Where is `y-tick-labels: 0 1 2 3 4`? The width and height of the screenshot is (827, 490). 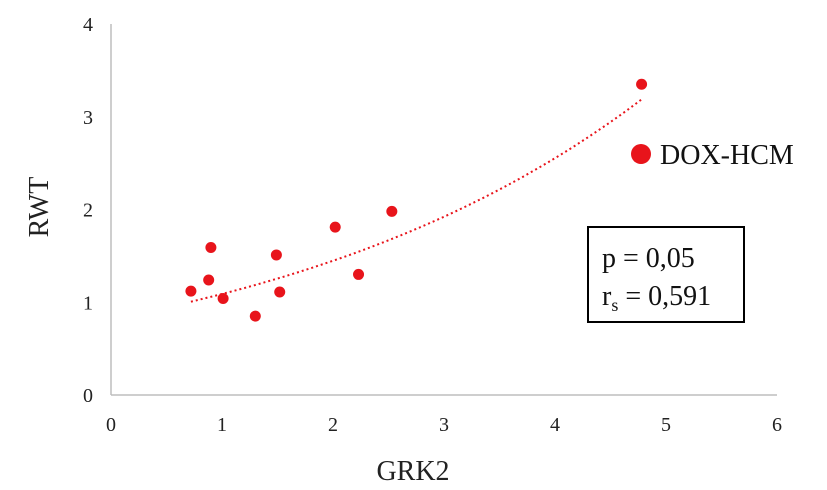 y-tick-labels: 0 1 2 3 4 is located at coordinates (88, 210).